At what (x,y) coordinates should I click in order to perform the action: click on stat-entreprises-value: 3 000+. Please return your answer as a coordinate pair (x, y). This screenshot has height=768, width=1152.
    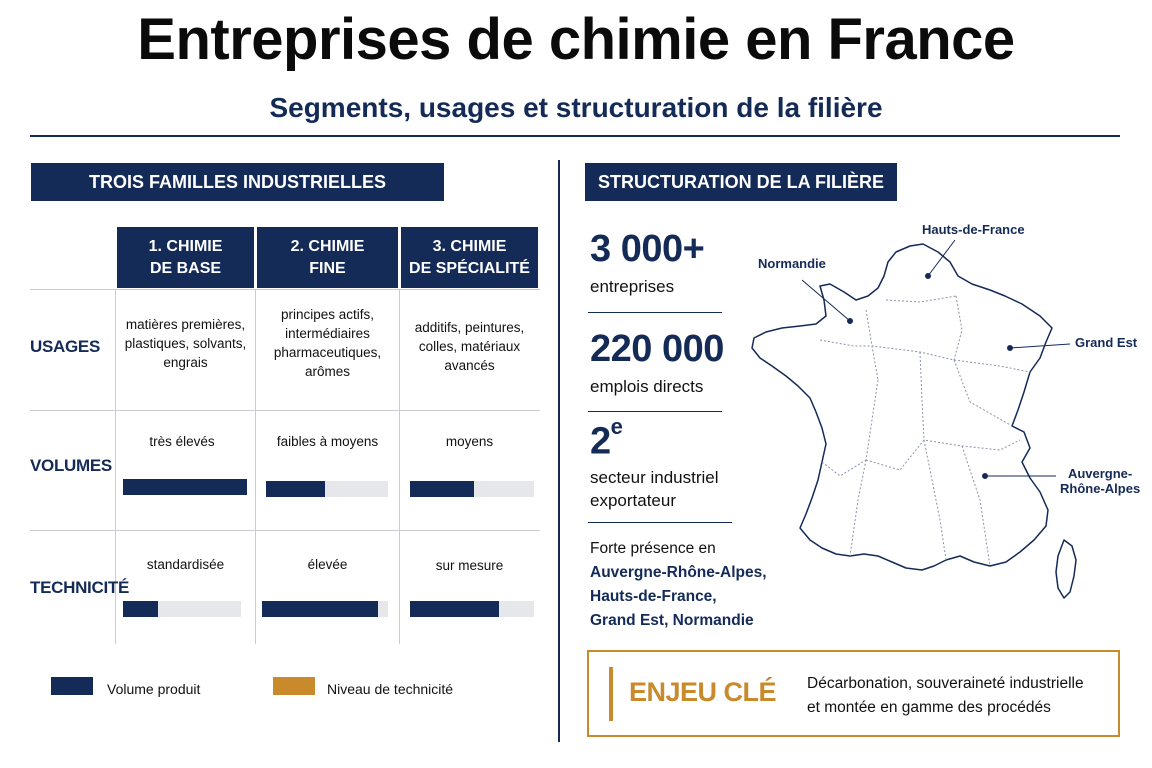
    Looking at the image, I should click on (647, 249).